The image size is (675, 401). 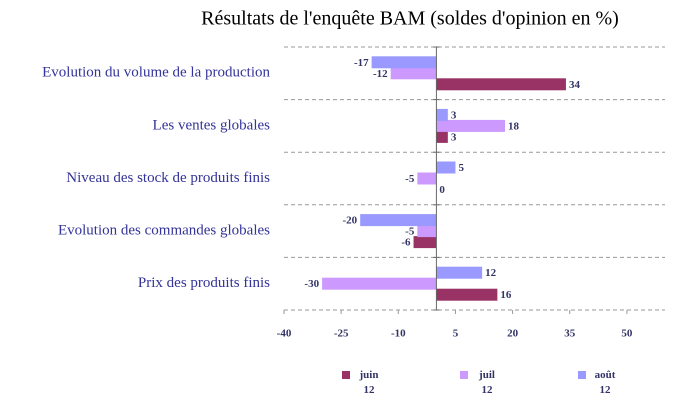 I want to click on category-label: Les ventes globales, so click(x=212, y=125).